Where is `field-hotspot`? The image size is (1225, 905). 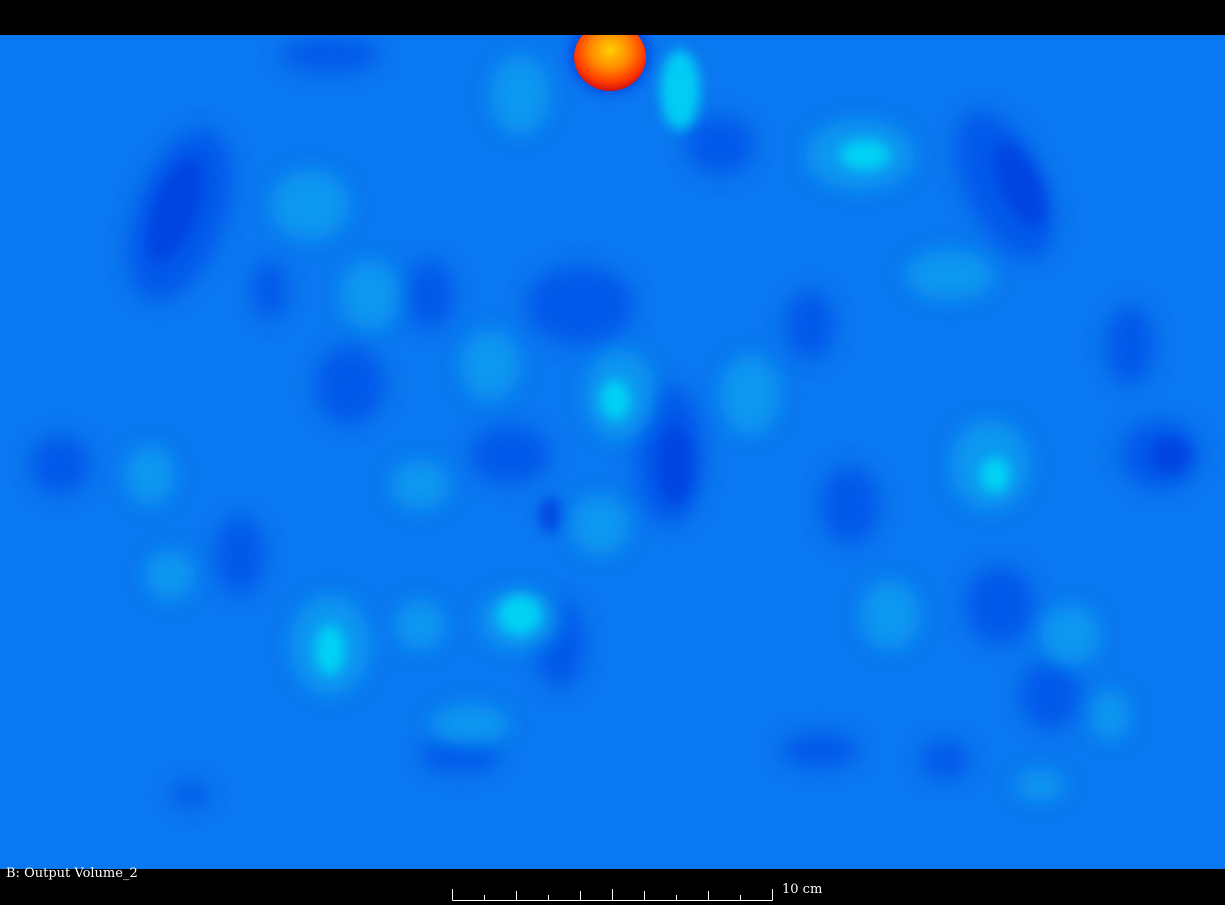
field-hotspot is located at coordinates (610, 64).